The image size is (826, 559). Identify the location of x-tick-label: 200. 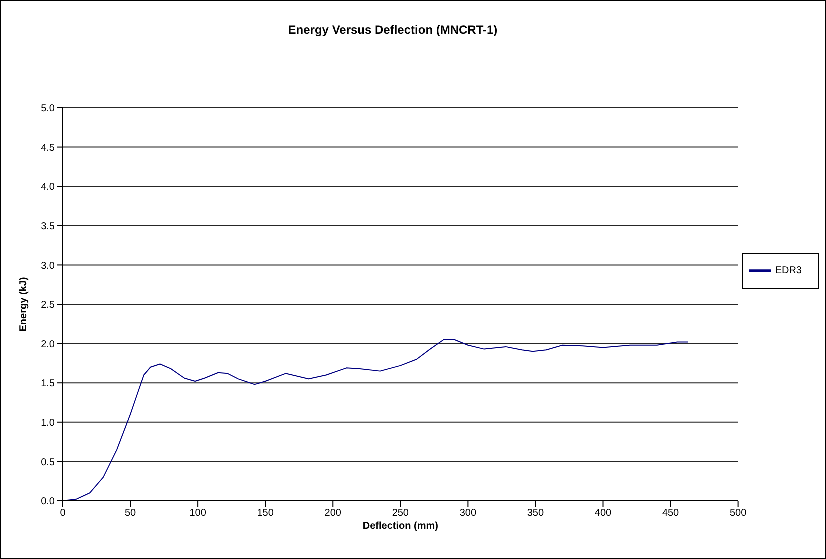
(333, 514).